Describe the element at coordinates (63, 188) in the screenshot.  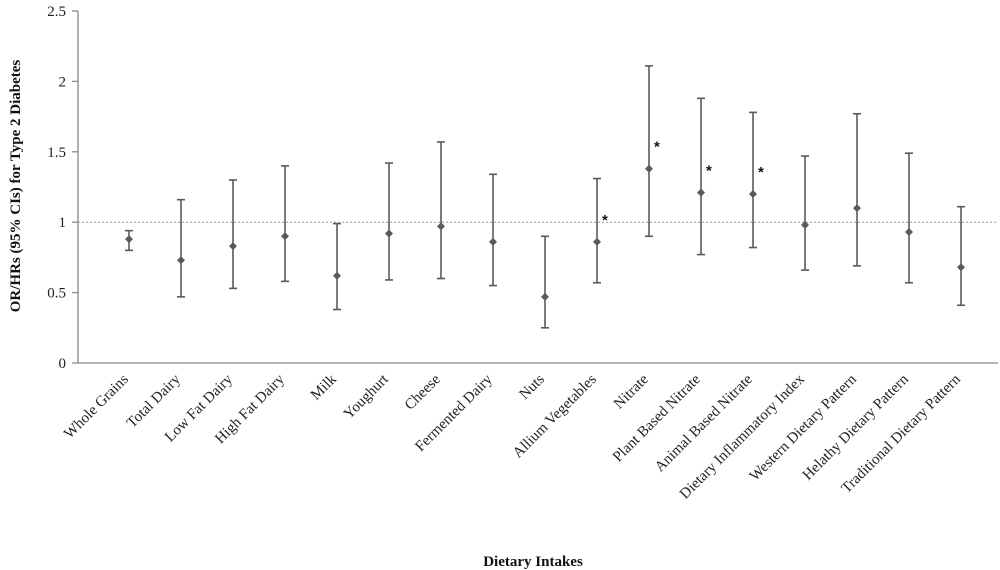
I see `y-axis: 0 0.5 1 1.5 2 2.5` at that location.